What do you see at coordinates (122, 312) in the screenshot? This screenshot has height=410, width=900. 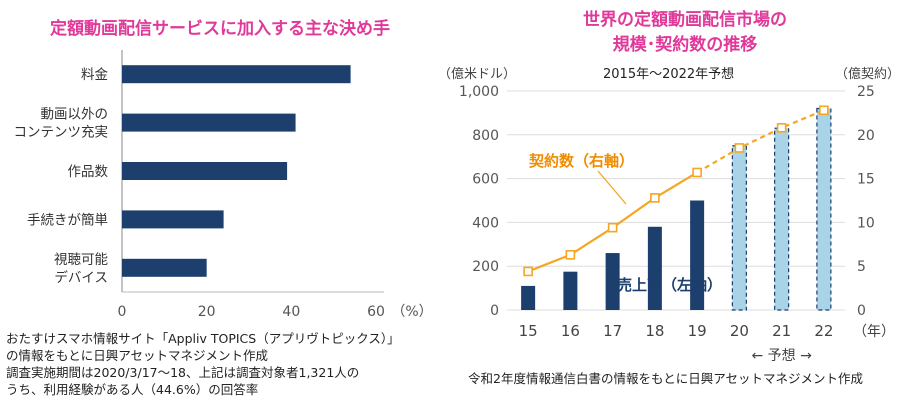 I see `left-x-tick: 0` at bounding box center [122, 312].